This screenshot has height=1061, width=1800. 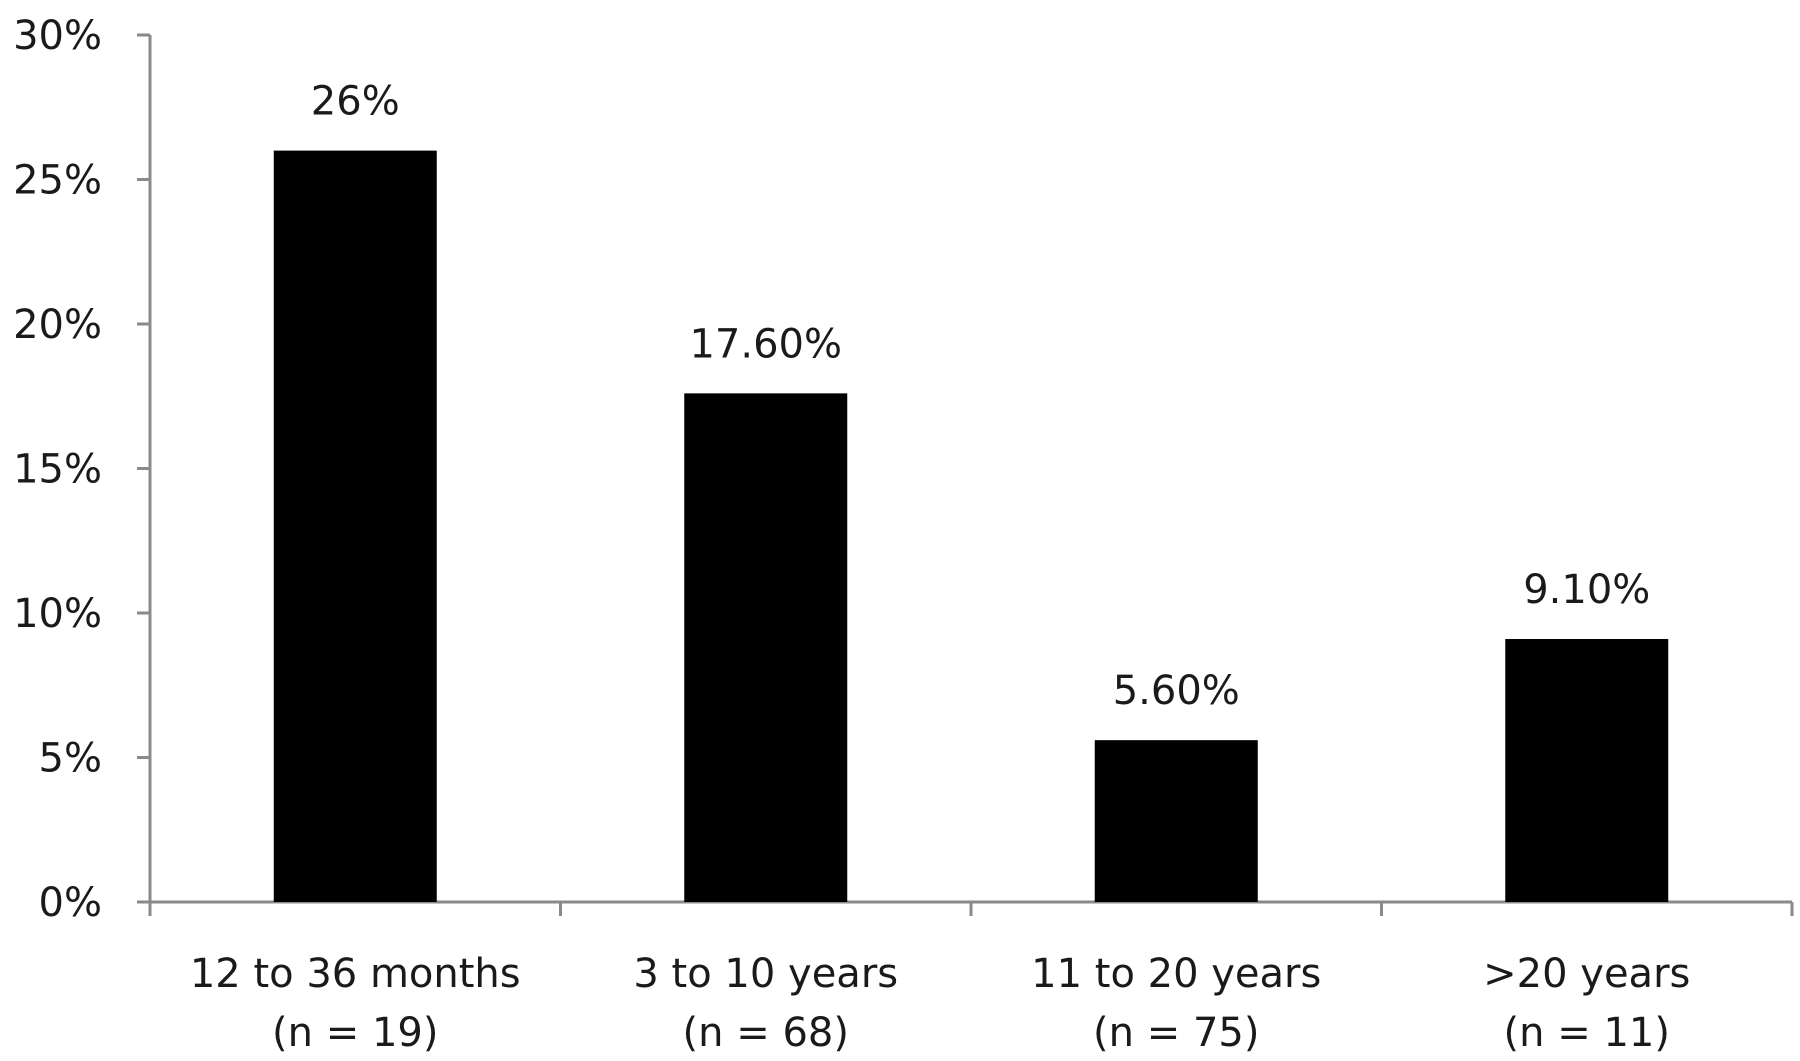 What do you see at coordinates (971, 908) in the screenshot?
I see `x-axis` at bounding box center [971, 908].